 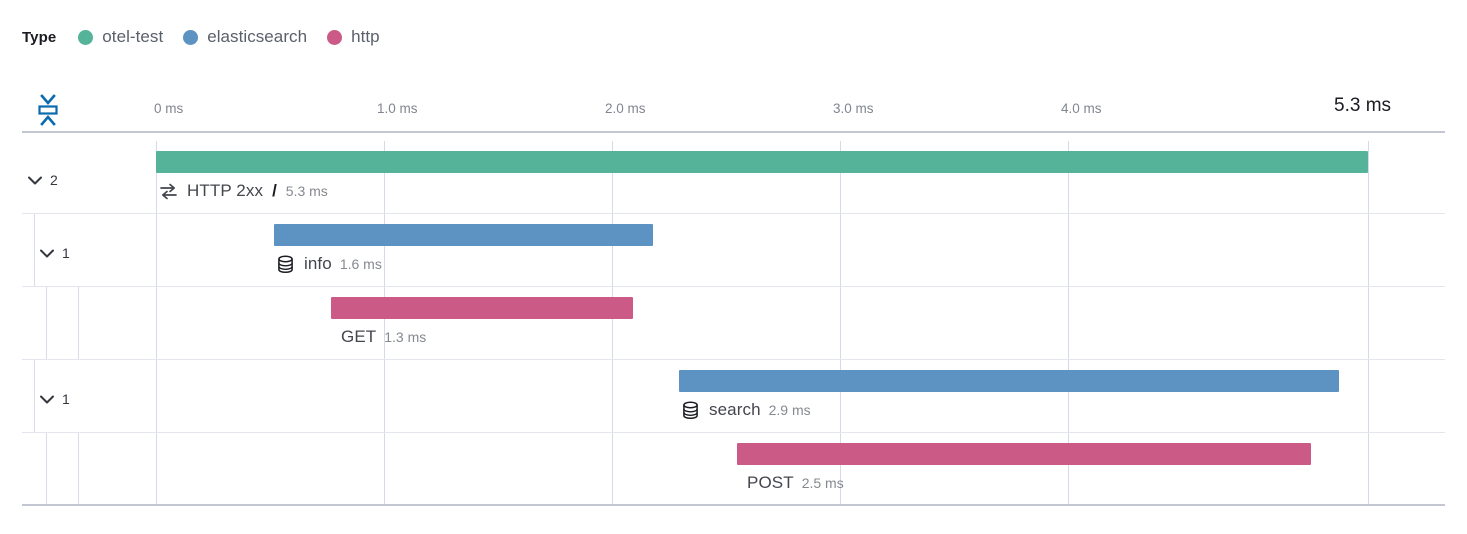 I want to click on row-child-count: 2, so click(x=54, y=180).